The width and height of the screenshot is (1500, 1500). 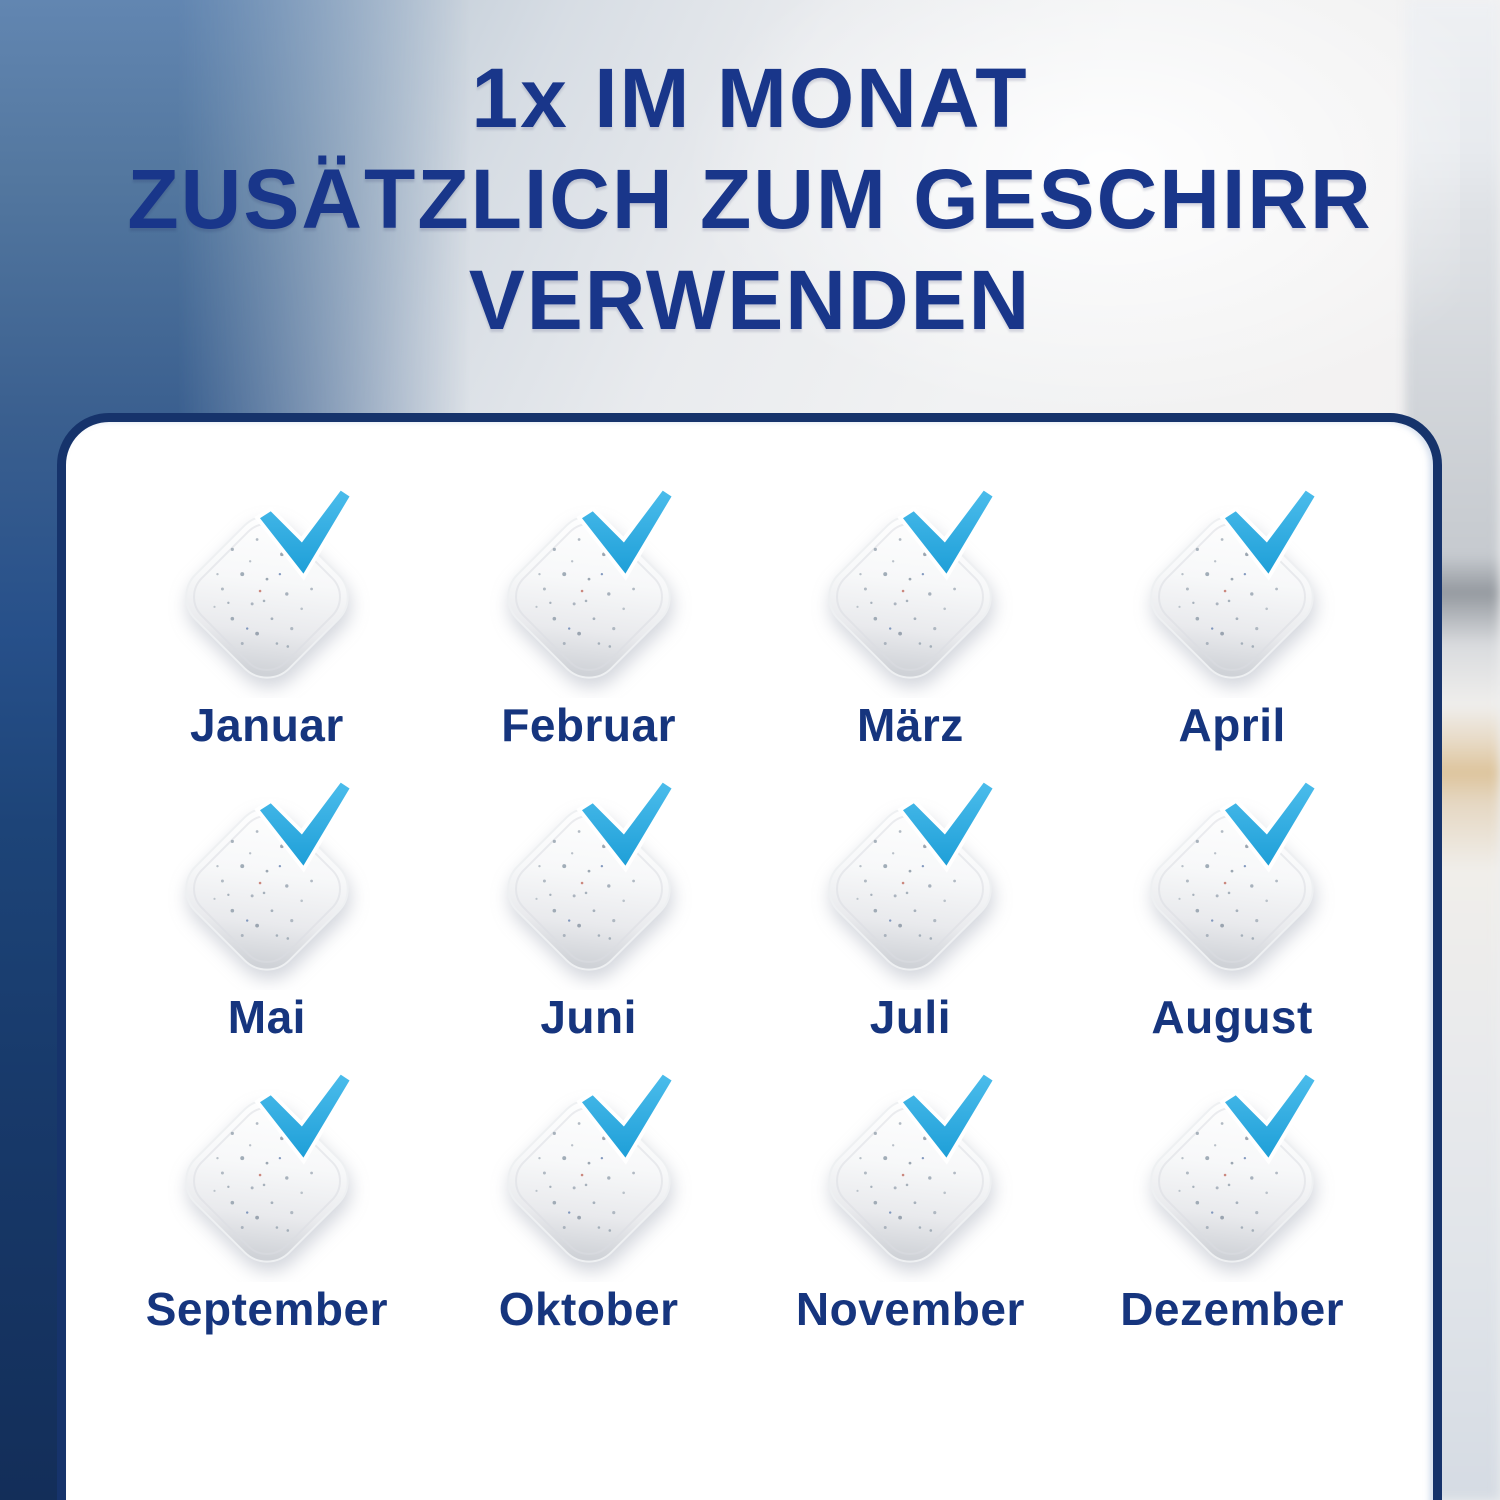 What do you see at coordinates (1232, 1017) in the screenshot?
I see `month-label: August` at bounding box center [1232, 1017].